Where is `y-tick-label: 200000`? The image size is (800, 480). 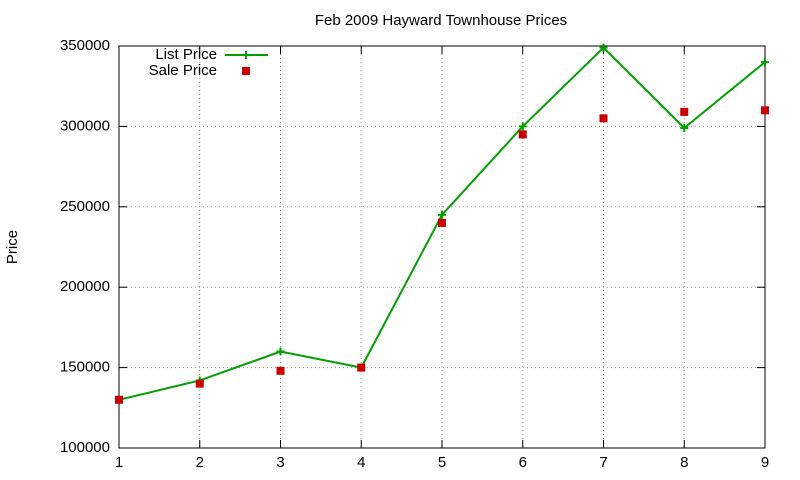 y-tick-label: 200000 is located at coordinates (85, 286).